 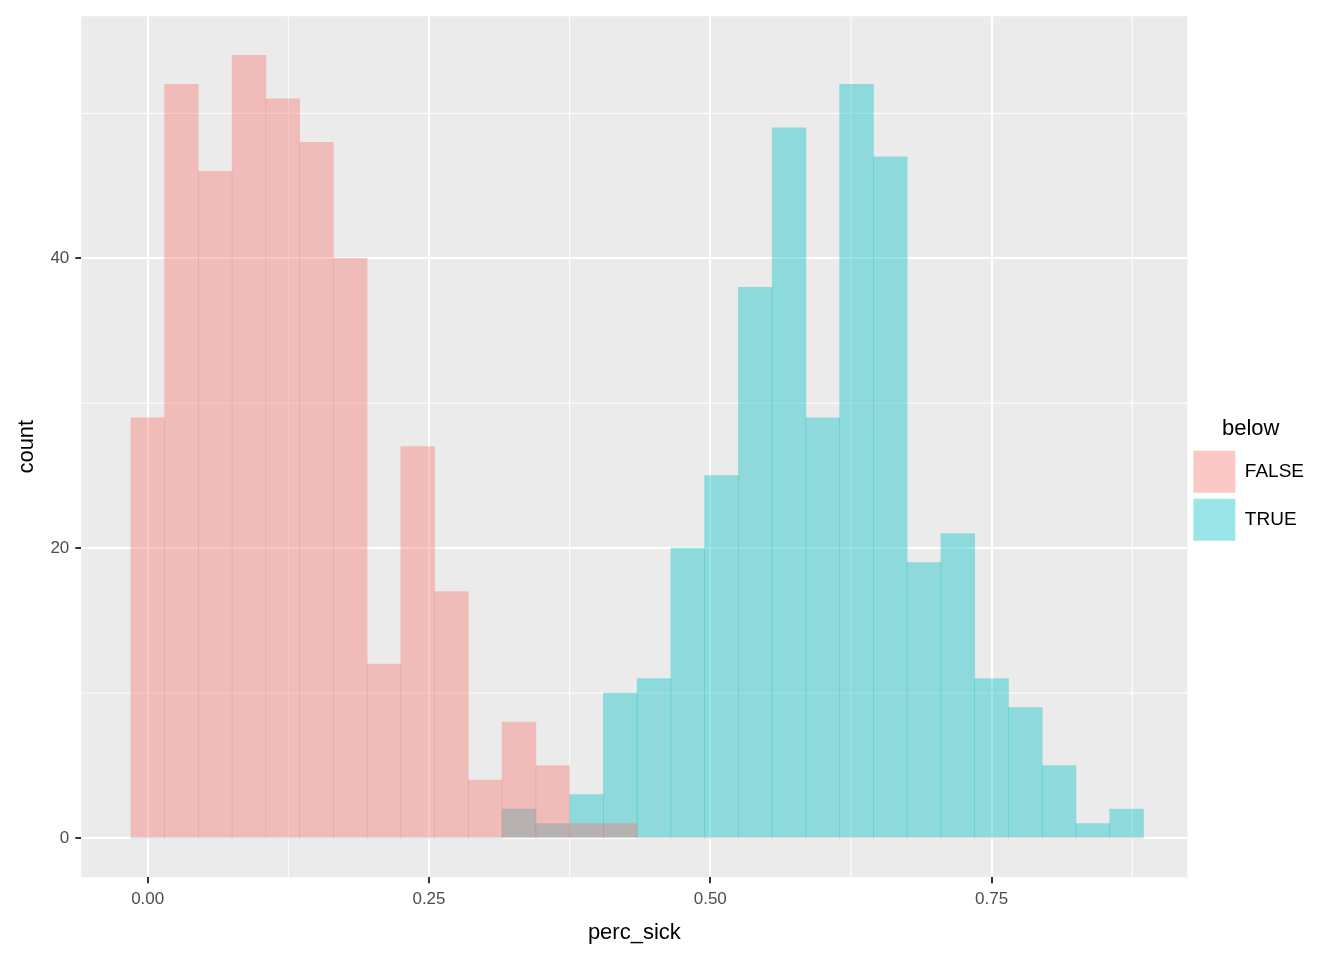 What do you see at coordinates (148, 899) in the screenshot?
I see `x-tick-label: 0.00` at bounding box center [148, 899].